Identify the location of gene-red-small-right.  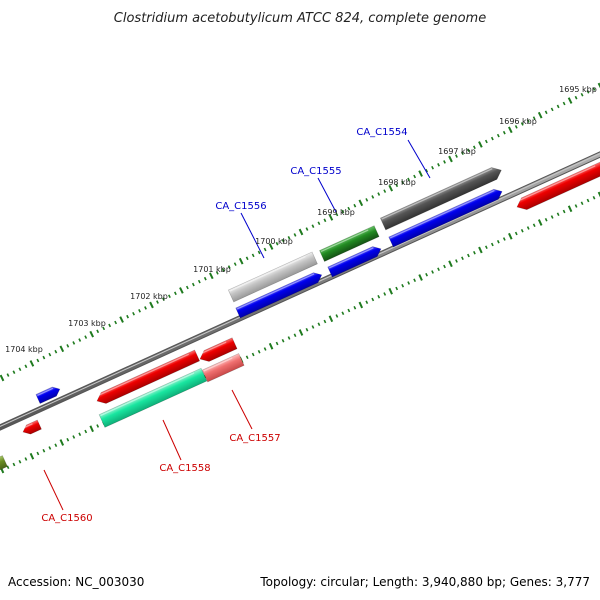
(218, 351).